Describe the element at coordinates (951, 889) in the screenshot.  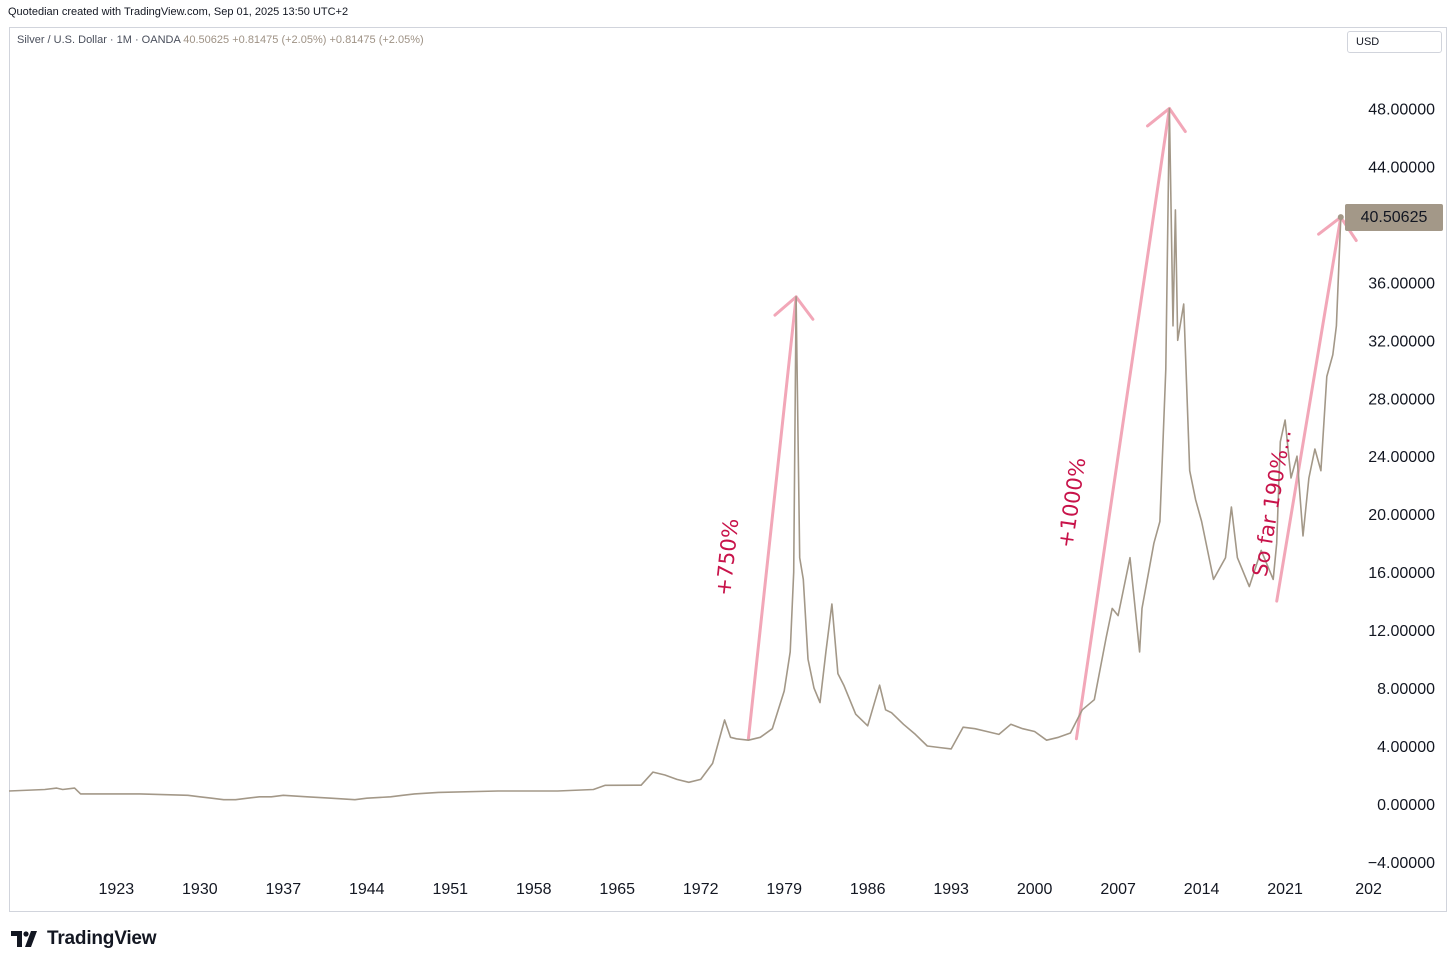
I see `x-tick-label: 1993` at that location.